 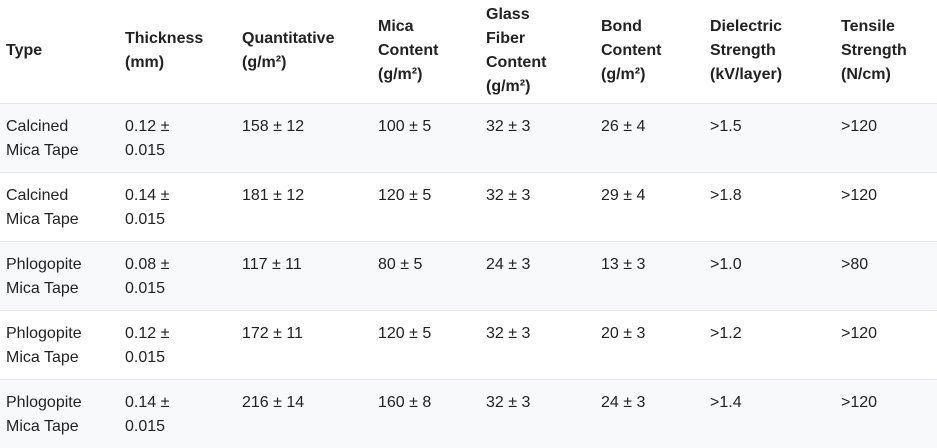 I want to click on table-cell: 117 ± 11, so click(x=310, y=275).